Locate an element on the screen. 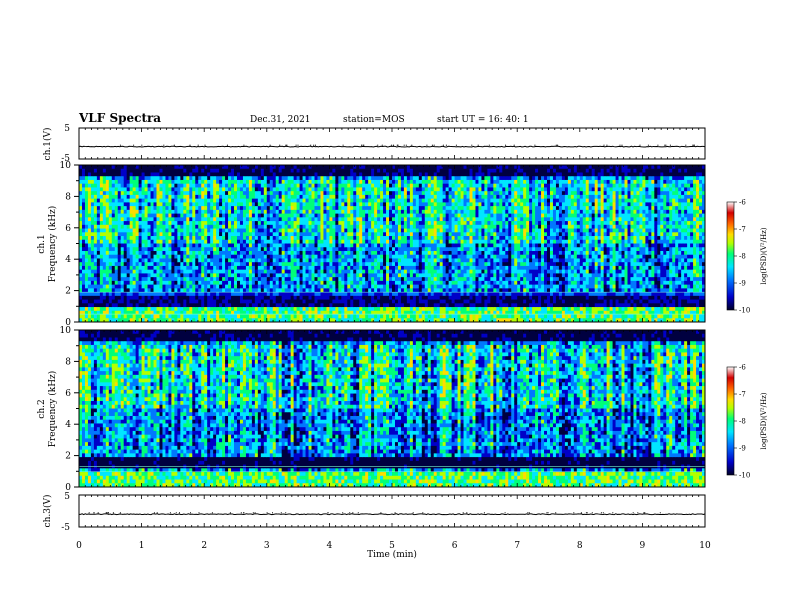  header-start-ut: start UT = 16: 40: 1 is located at coordinates (483, 120).